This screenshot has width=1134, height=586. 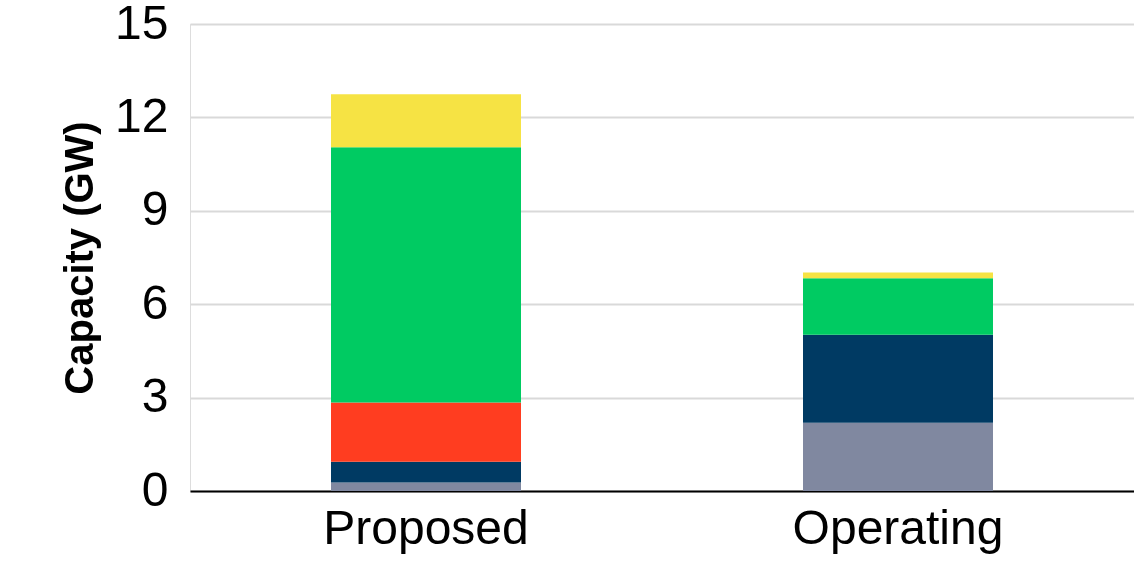 I want to click on y-tick-label: 12, so click(x=142, y=115).